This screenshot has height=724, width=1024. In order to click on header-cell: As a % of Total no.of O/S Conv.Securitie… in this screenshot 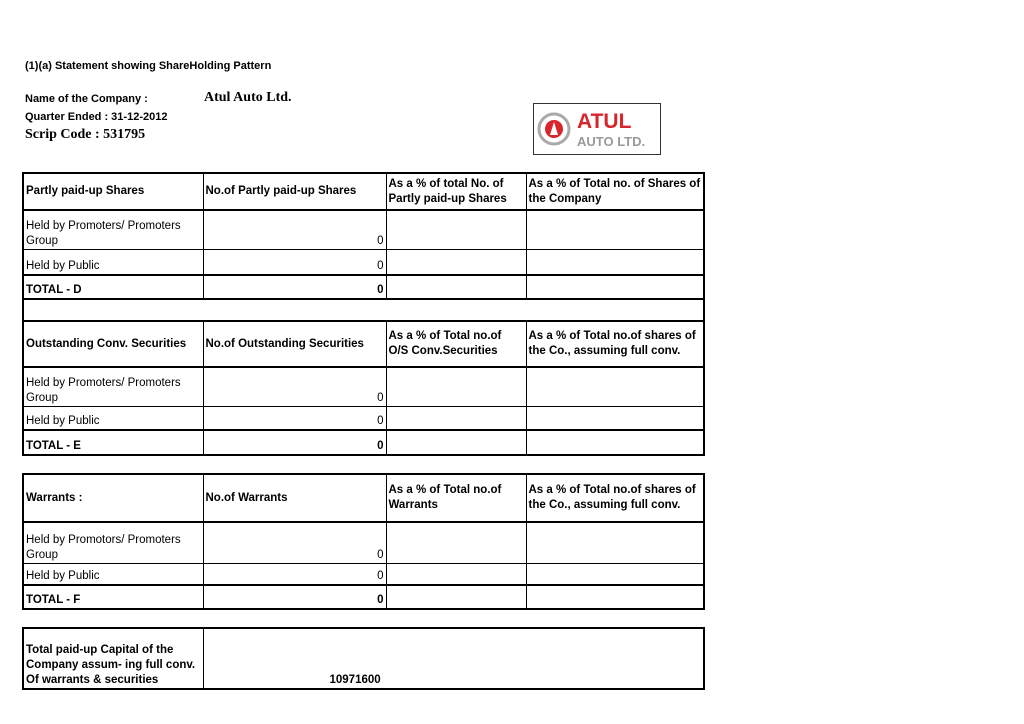, I will do `click(456, 344)`.